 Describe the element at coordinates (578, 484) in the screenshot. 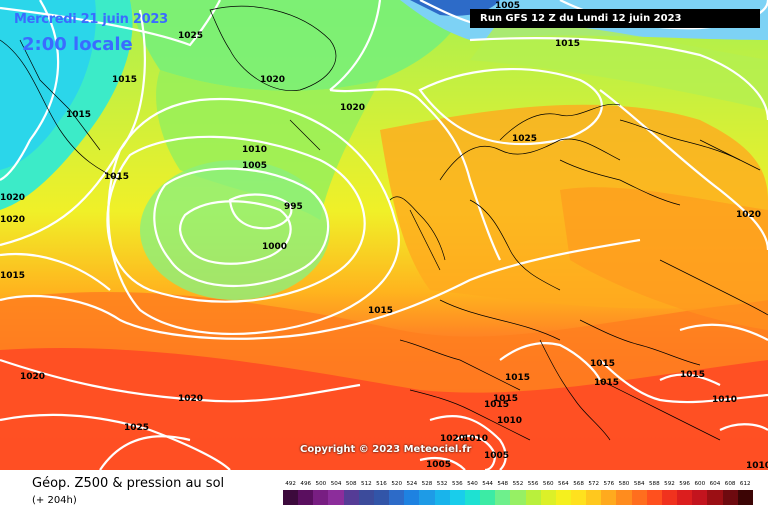

I see `scale-label: 568` at that location.